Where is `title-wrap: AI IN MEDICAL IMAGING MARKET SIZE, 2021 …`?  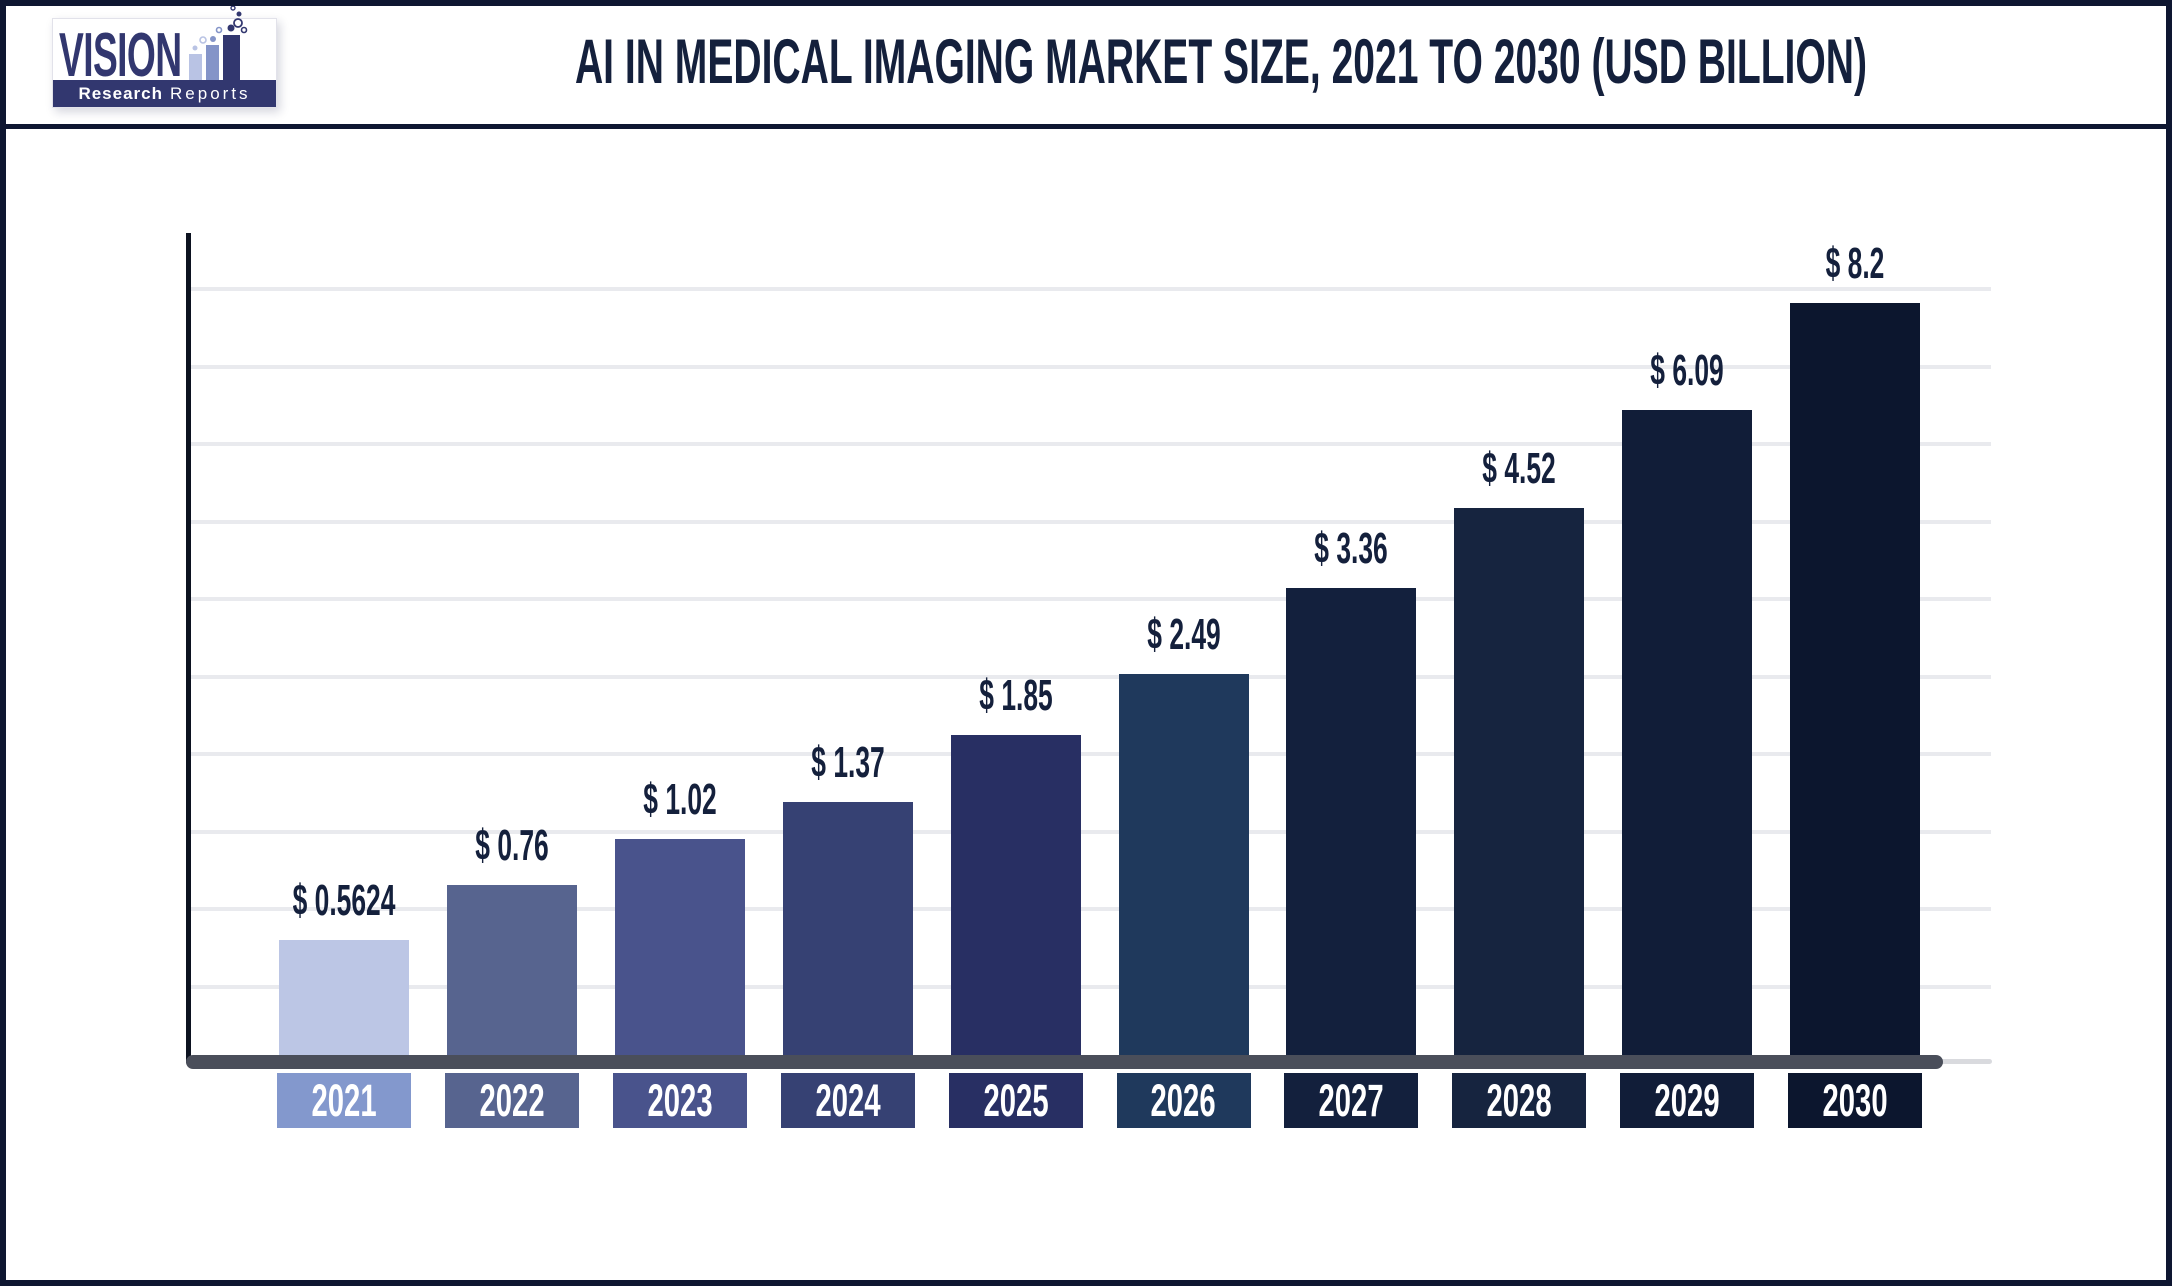
title-wrap: AI IN MEDICAL IMAGING MARKET SIZE, 2021 … is located at coordinates (1221, 62).